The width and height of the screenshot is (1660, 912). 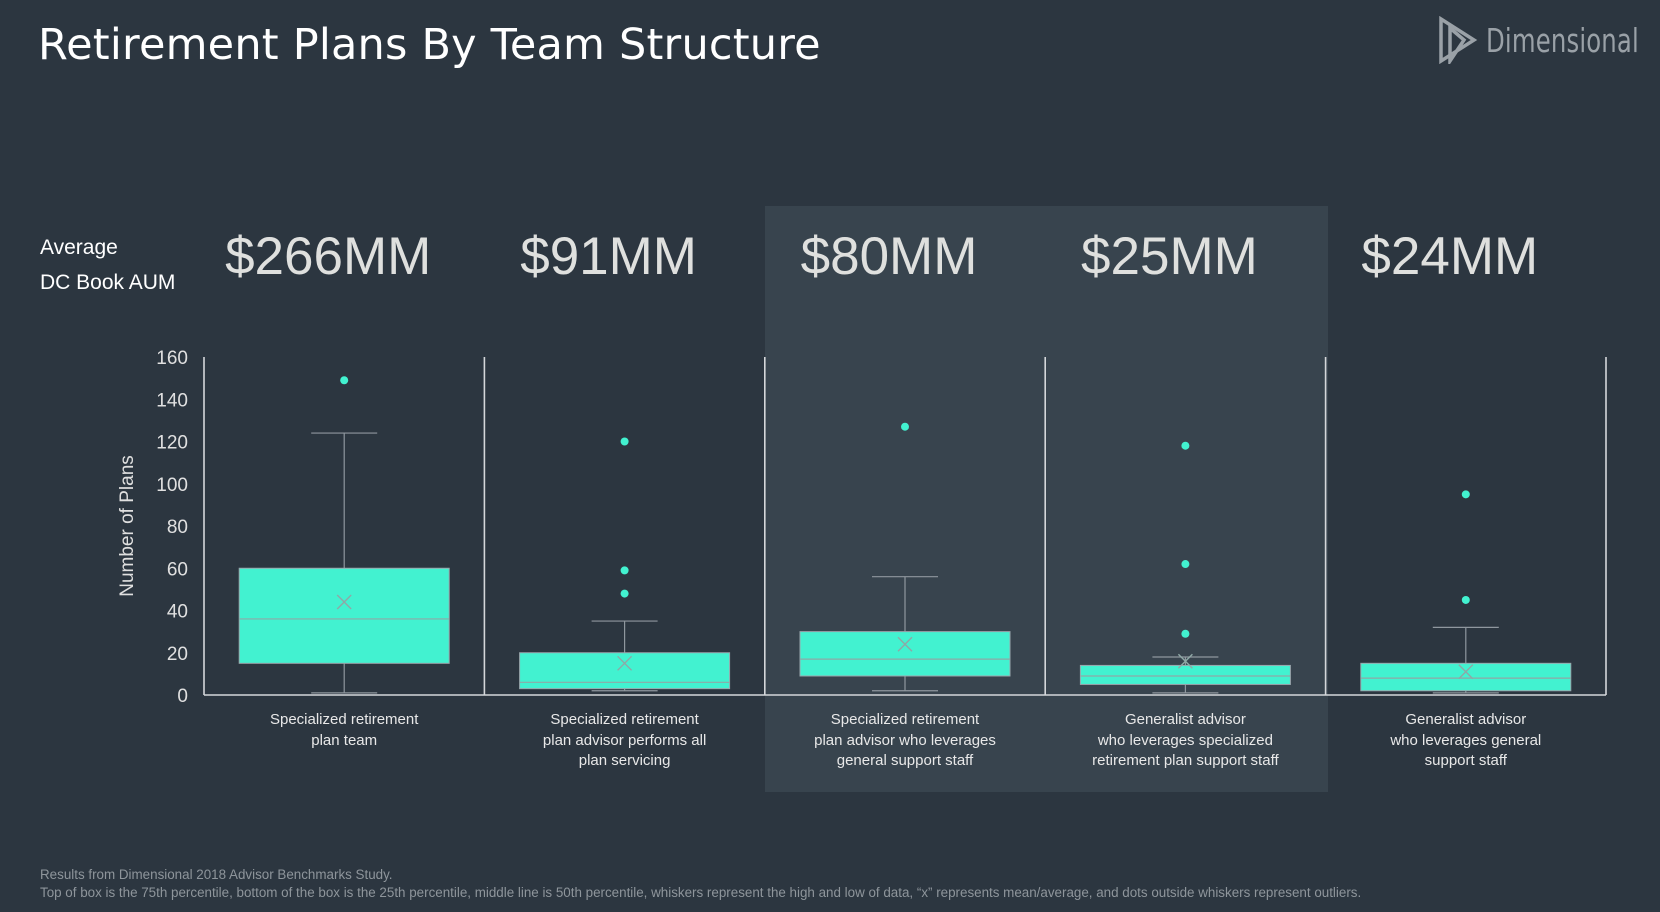 I want to click on aum-label-line-2: DC Book AUM, so click(x=108, y=282).